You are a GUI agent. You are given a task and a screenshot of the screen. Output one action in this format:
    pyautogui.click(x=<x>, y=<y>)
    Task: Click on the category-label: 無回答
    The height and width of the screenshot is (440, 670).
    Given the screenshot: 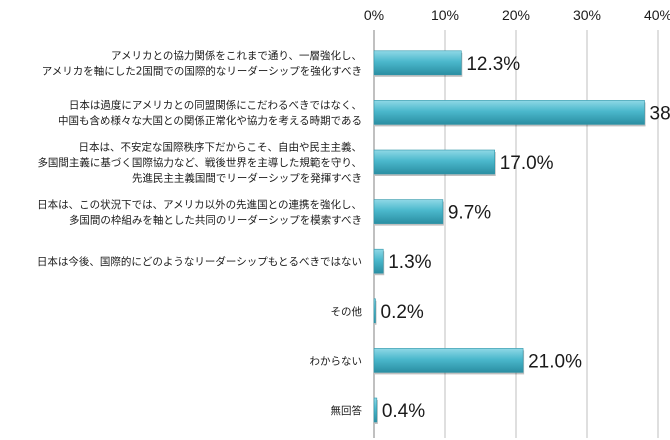 What is the action you would take?
    pyautogui.click(x=347, y=410)
    